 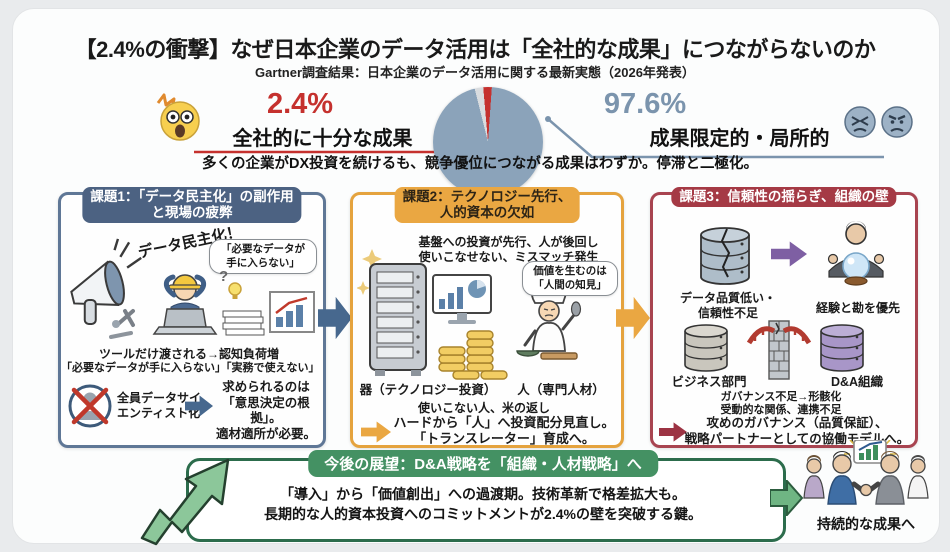 What do you see at coordinates (483, 463) in the screenshot?
I see `outlook-header: 今後の展望：D&A戦略を「組織・人材戦略」へ` at bounding box center [483, 463].